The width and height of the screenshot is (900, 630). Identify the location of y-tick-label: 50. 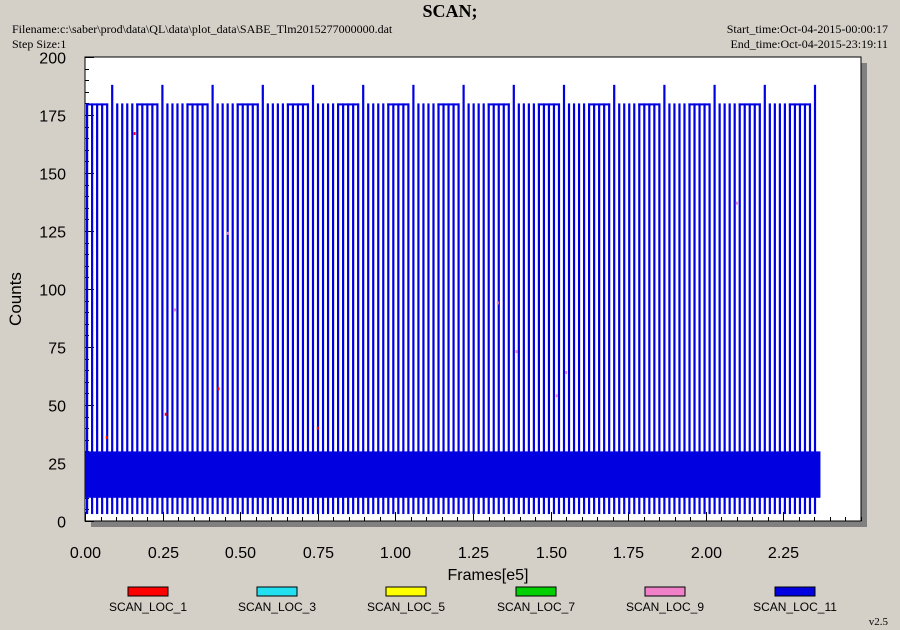
(57, 407).